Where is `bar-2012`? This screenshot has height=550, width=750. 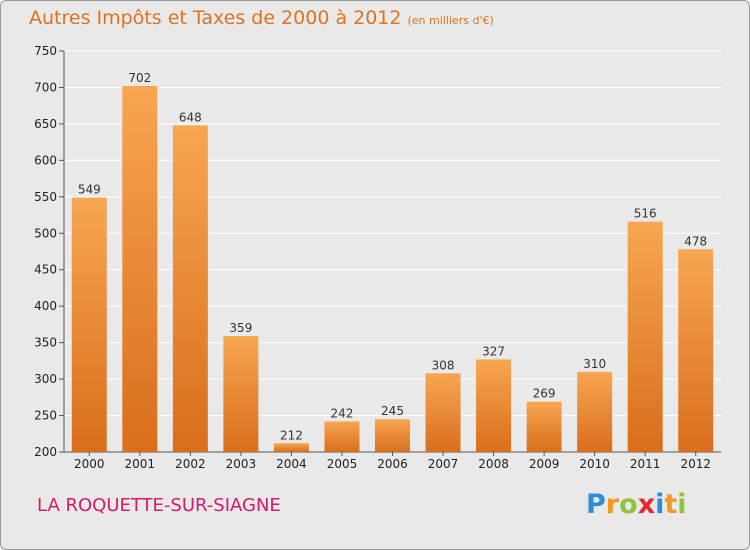
bar-2012 is located at coordinates (696, 350).